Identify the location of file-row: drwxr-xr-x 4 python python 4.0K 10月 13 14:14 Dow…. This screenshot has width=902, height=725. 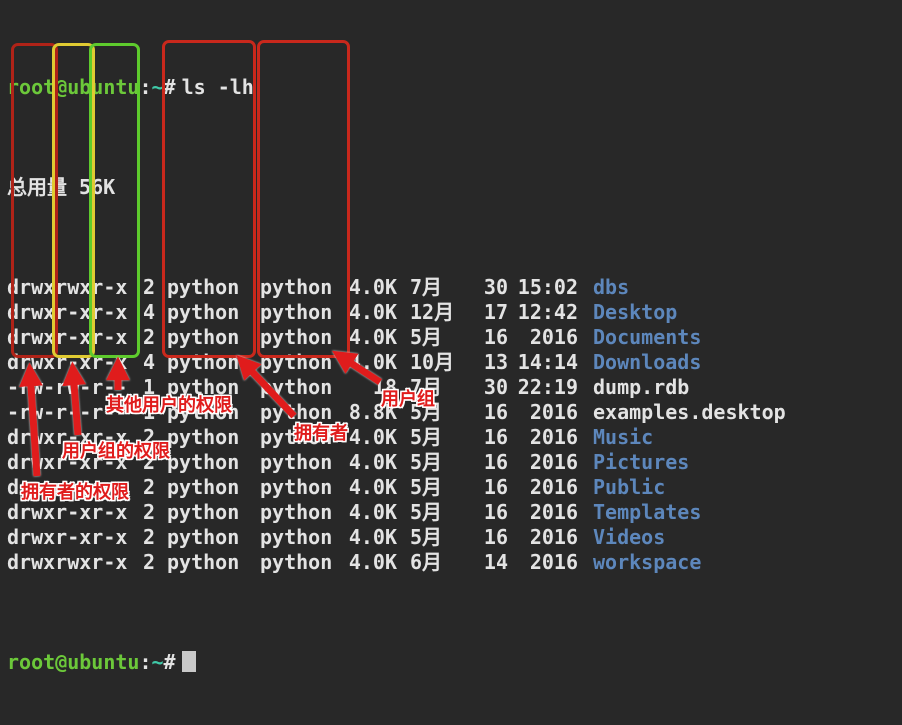
(454, 362).